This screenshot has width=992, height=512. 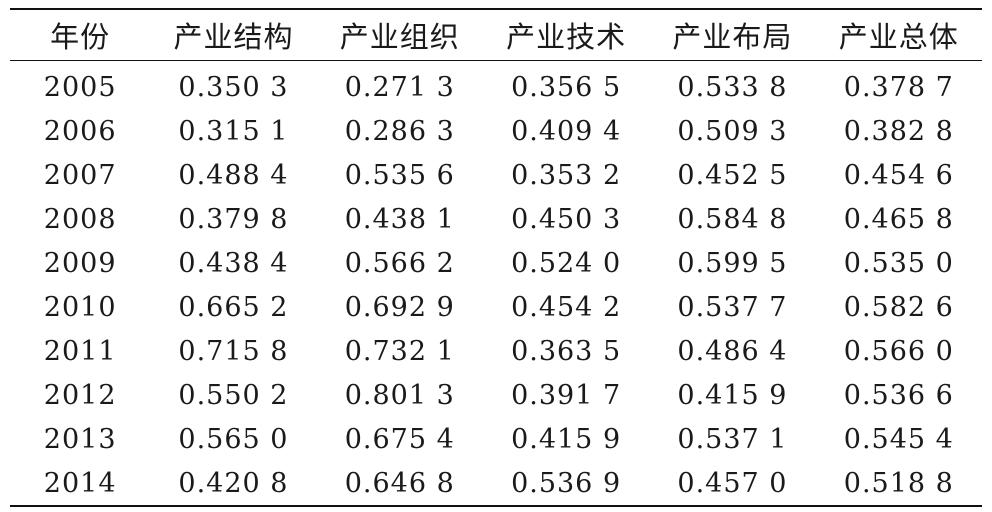 I want to click on cell-year: 2009, so click(x=80, y=263).